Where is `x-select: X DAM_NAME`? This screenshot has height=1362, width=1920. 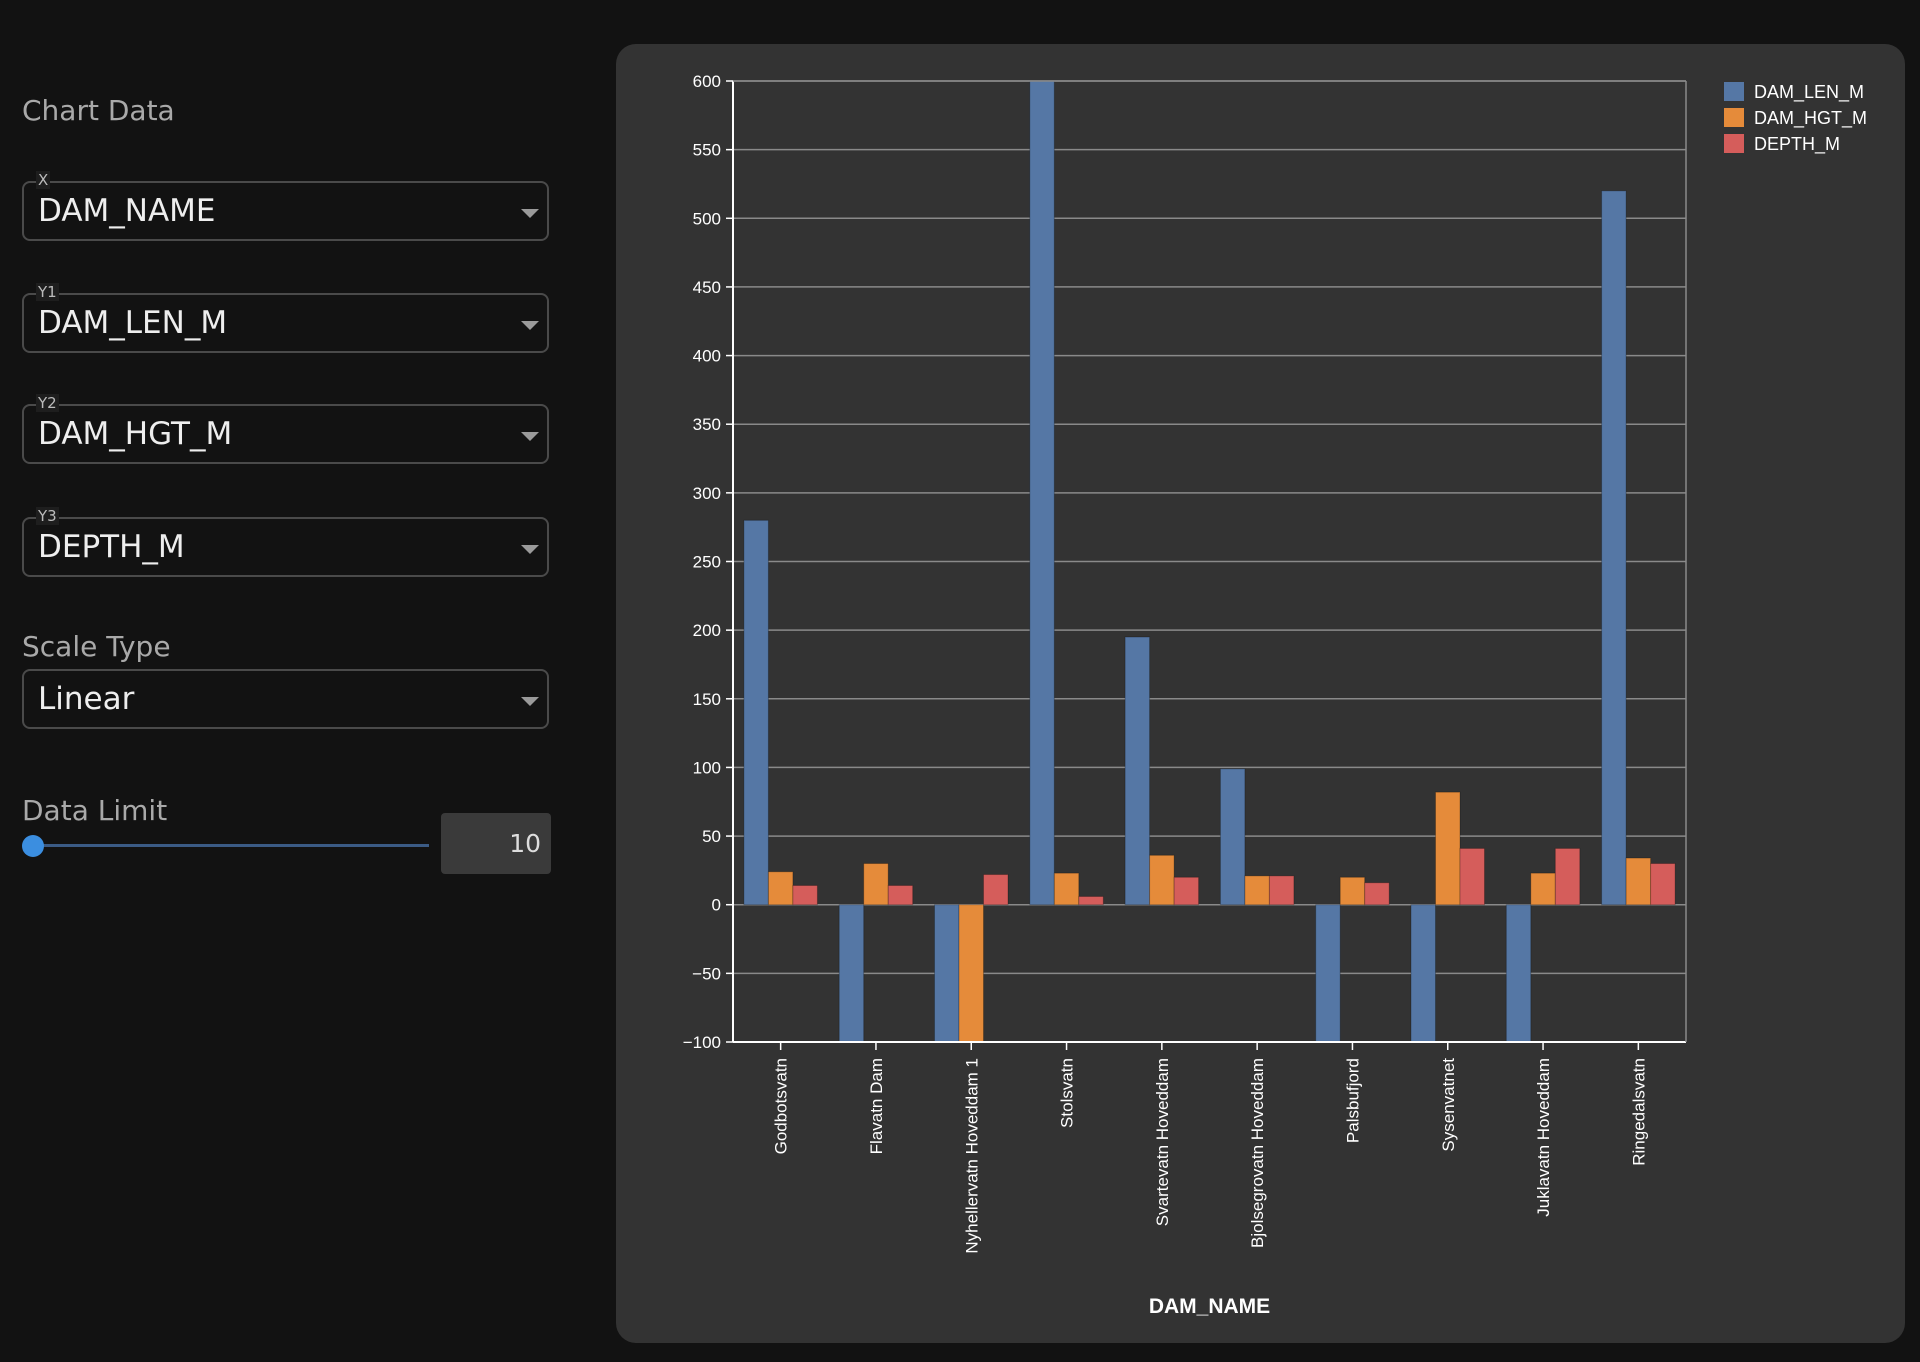 x-select: X DAM_NAME is located at coordinates (285, 206).